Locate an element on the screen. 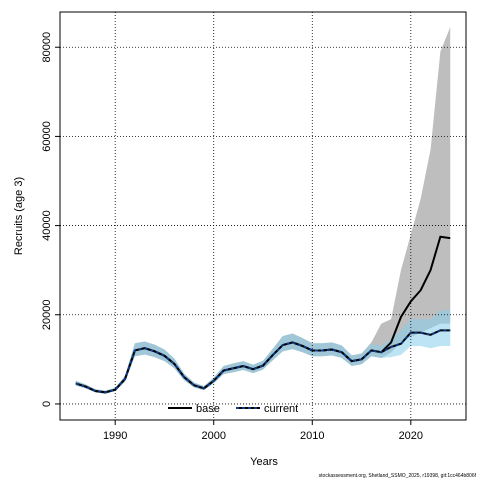 Image resolution: width=480 pixels, height=485 pixels. x-tick-label: 2000 is located at coordinates (213, 436).